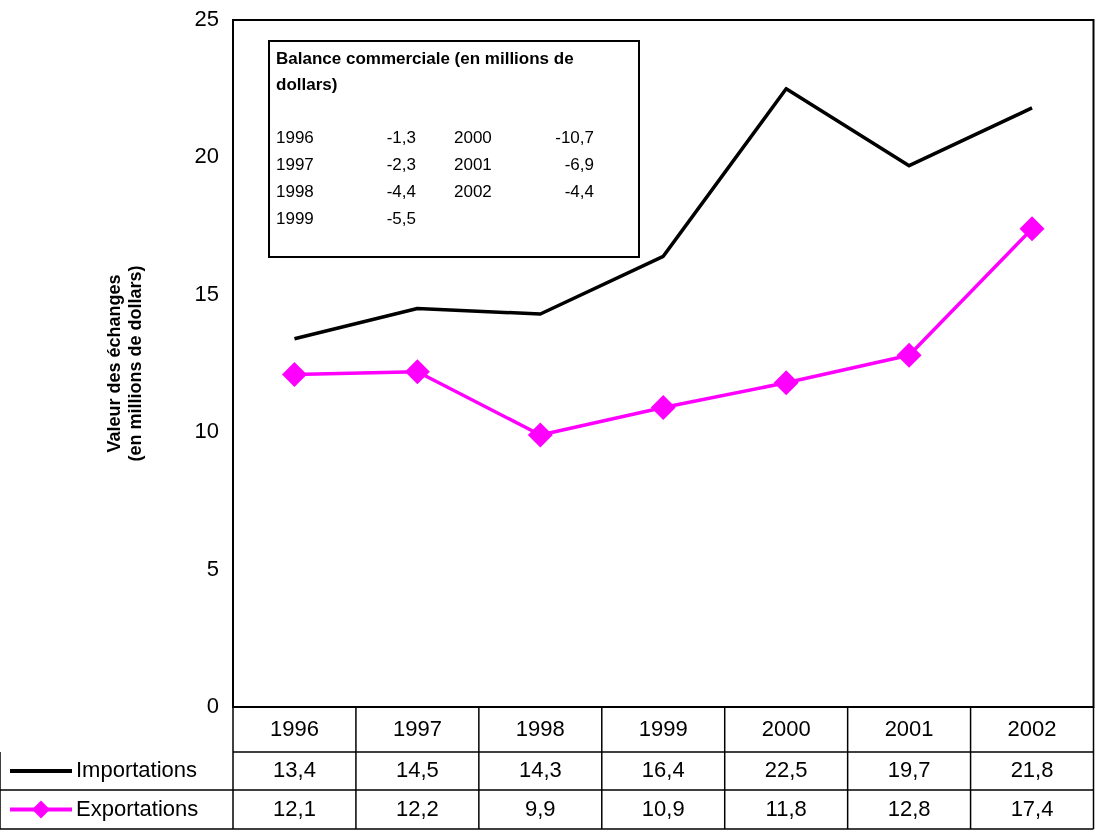  I want to click on x-tick-label: 1999, so click(663, 728).